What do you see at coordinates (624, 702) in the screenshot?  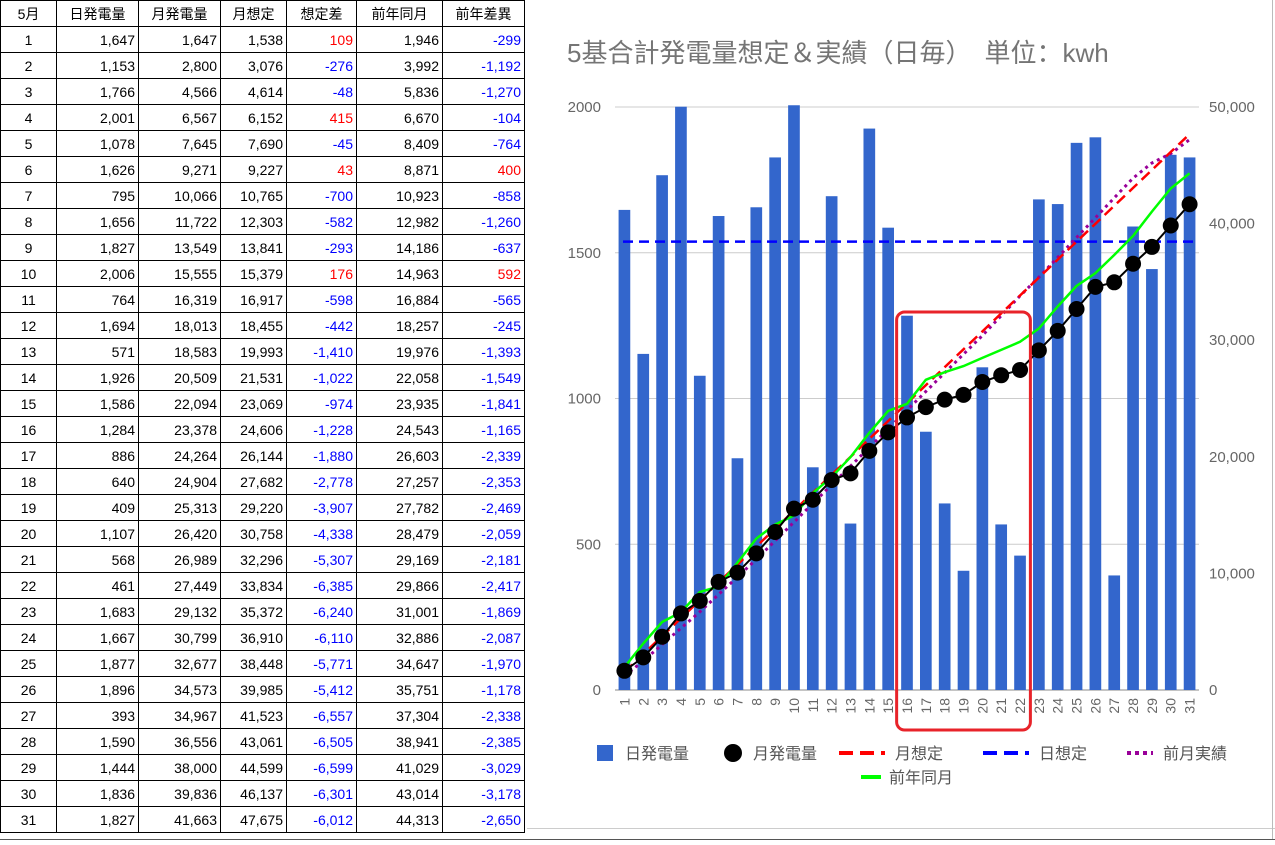 I see `x-axis-tick-label: 1` at bounding box center [624, 702].